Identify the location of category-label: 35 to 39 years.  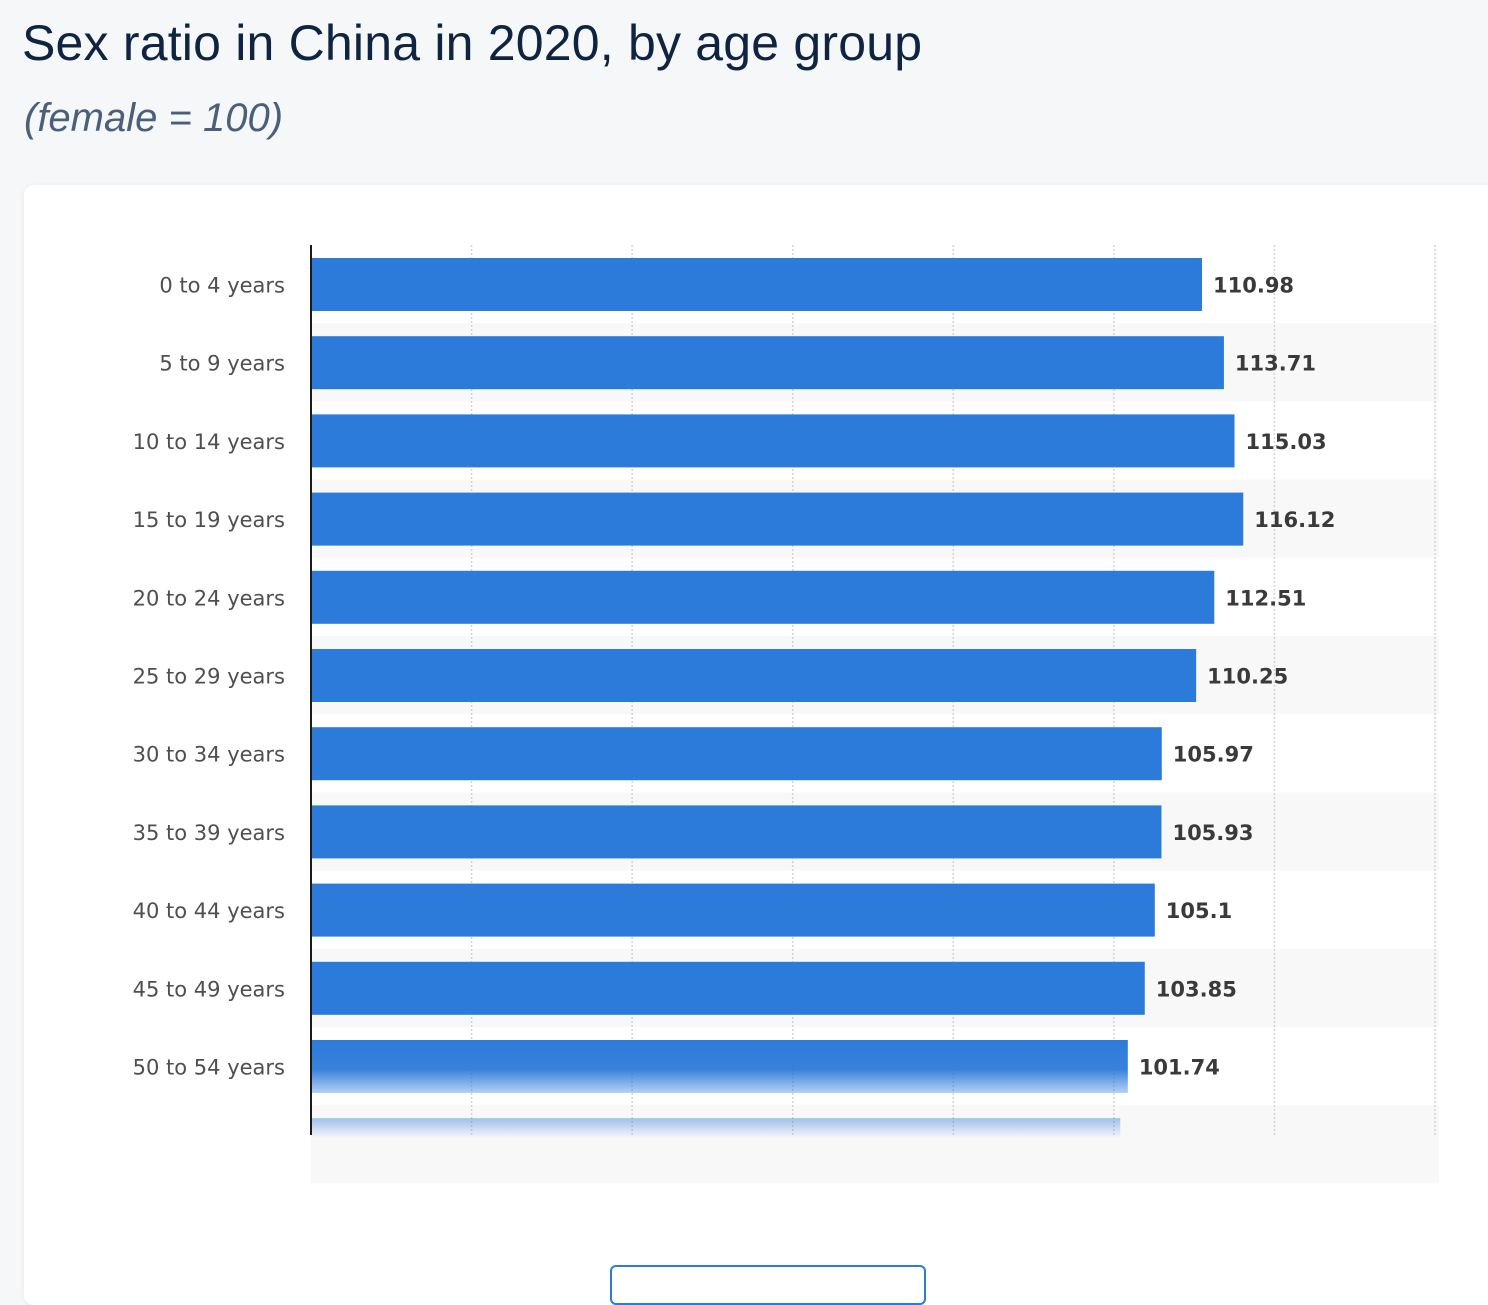
(209, 833).